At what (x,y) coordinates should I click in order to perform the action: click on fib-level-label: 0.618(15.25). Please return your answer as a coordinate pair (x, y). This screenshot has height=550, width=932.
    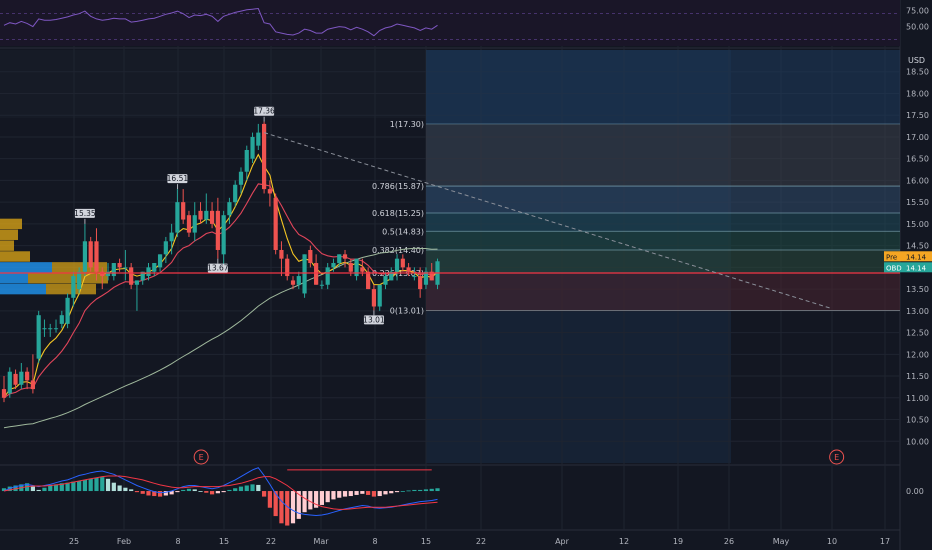
    Looking at the image, I should click on (398, 213).